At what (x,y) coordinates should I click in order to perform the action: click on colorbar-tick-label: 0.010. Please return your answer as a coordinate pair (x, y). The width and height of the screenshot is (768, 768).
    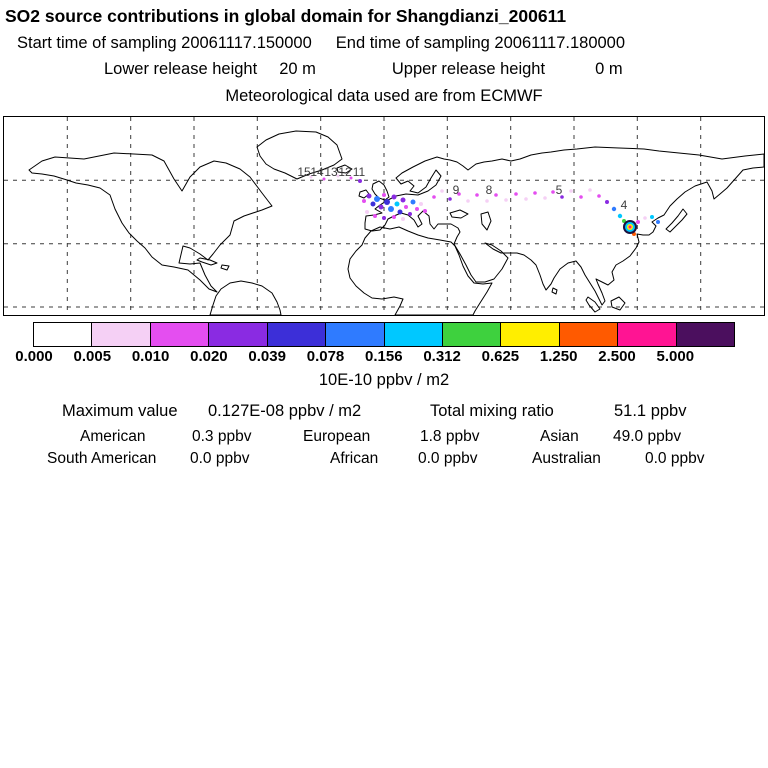
    Looking at the image, I should click on (150, 356).